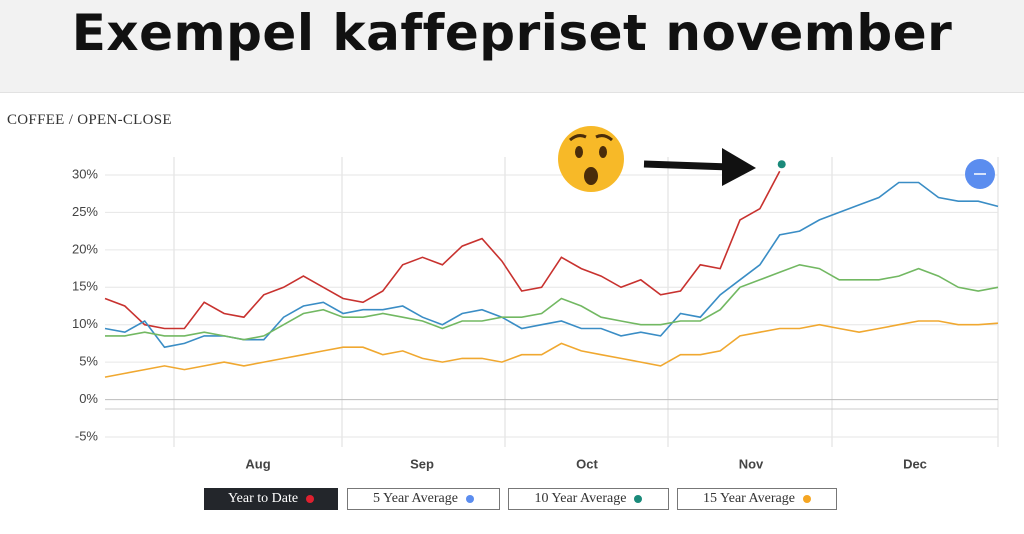 This screenshot has width=1024, height=534. I want to click on end-marker, so click(781, 164).